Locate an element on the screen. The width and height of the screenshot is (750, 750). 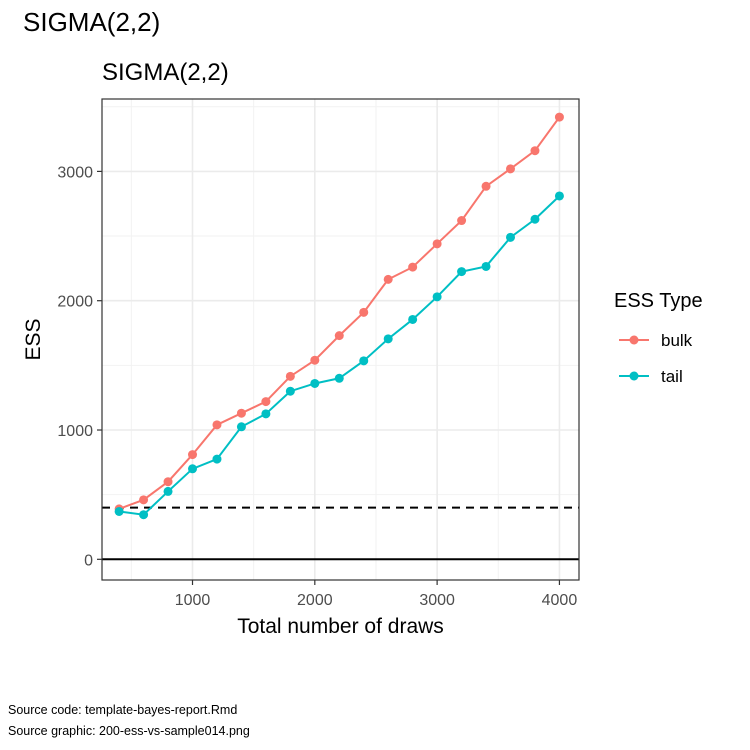
y-tick-label: 2000 is located at coordinates (75, 302).